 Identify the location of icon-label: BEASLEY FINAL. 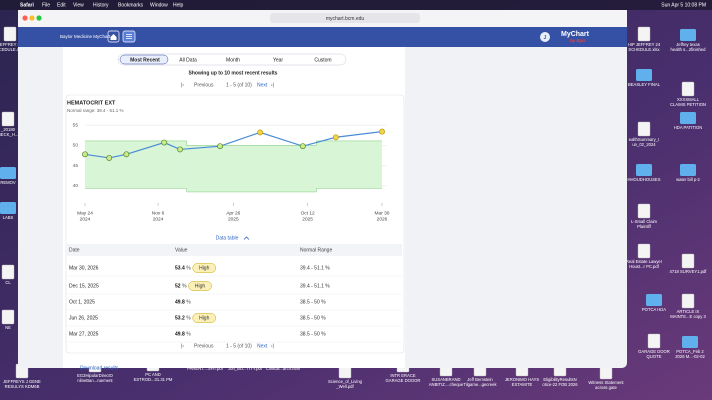
(644, 84).